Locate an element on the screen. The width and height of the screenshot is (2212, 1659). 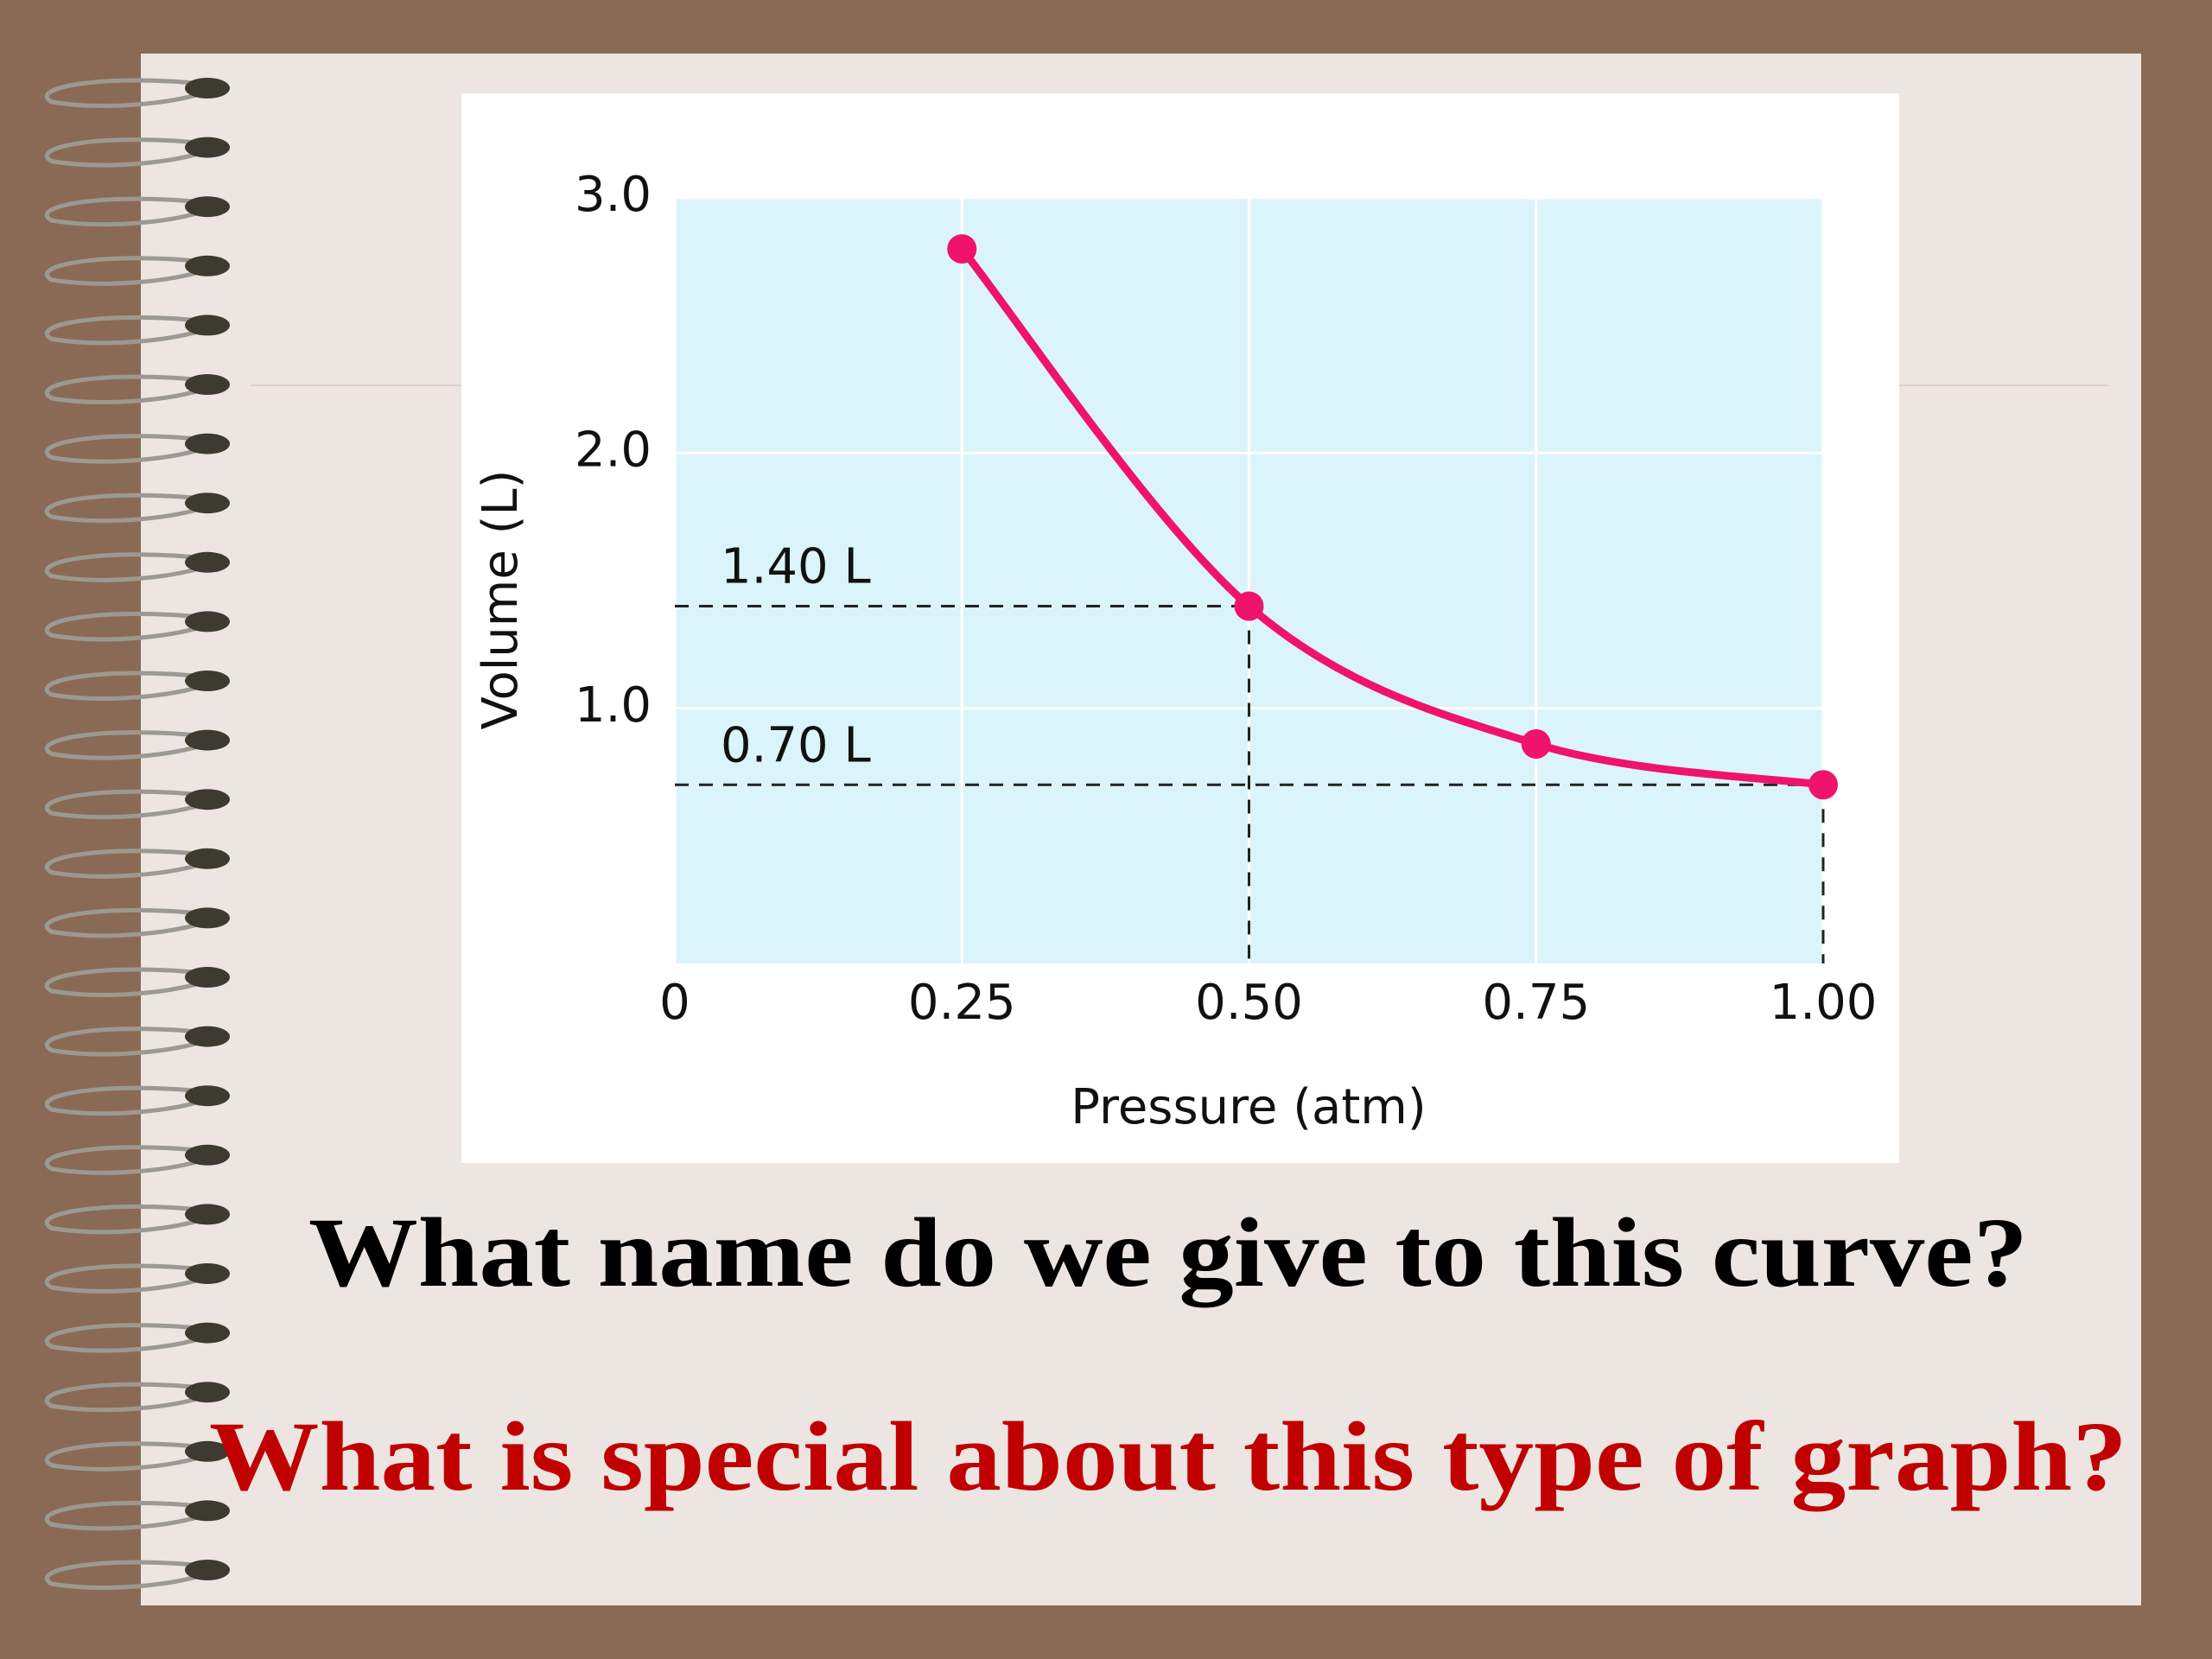
x-tick-label: 1.00 is located at coordinates (1824, 1003).